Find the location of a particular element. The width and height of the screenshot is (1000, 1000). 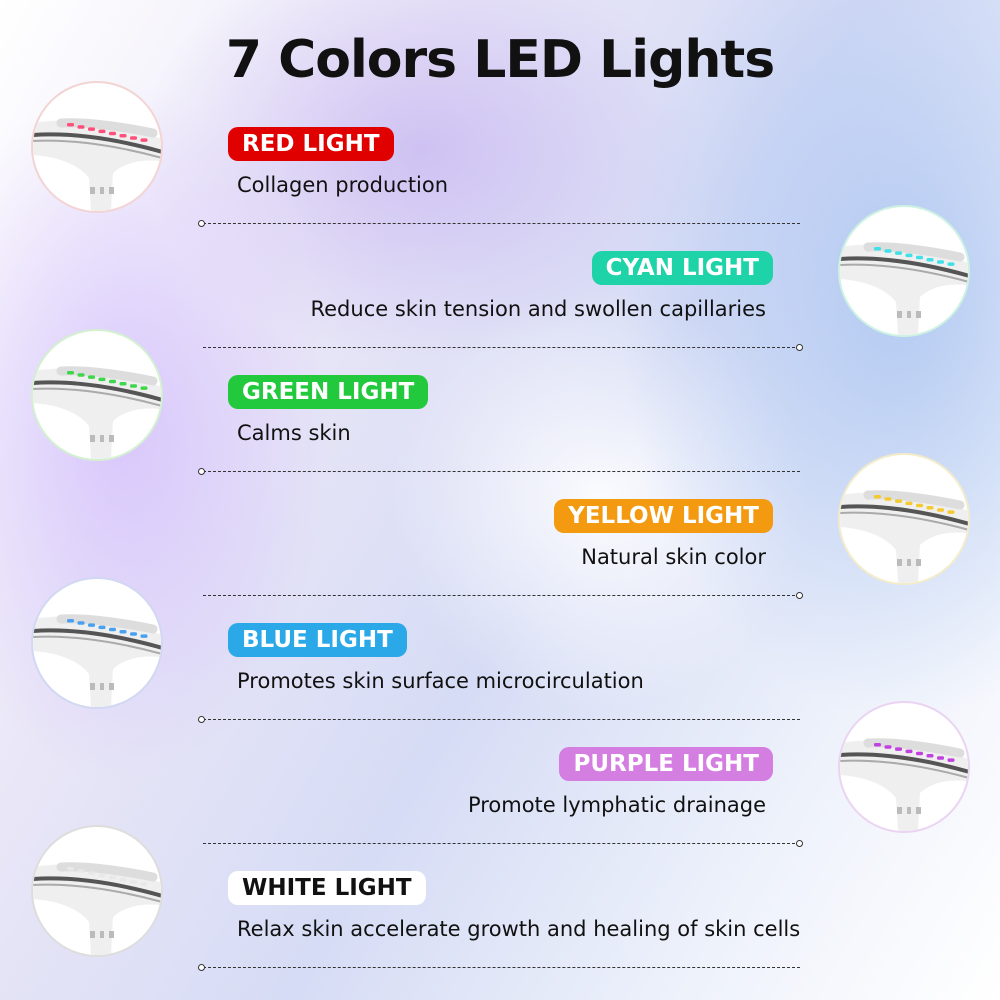

light-description: Natural skin color is located at coordinates (673, 557).